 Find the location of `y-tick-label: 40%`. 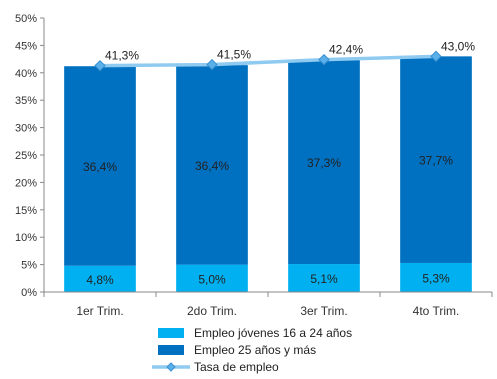

y-tick-label: 40% is located at coordinates (26, 74).